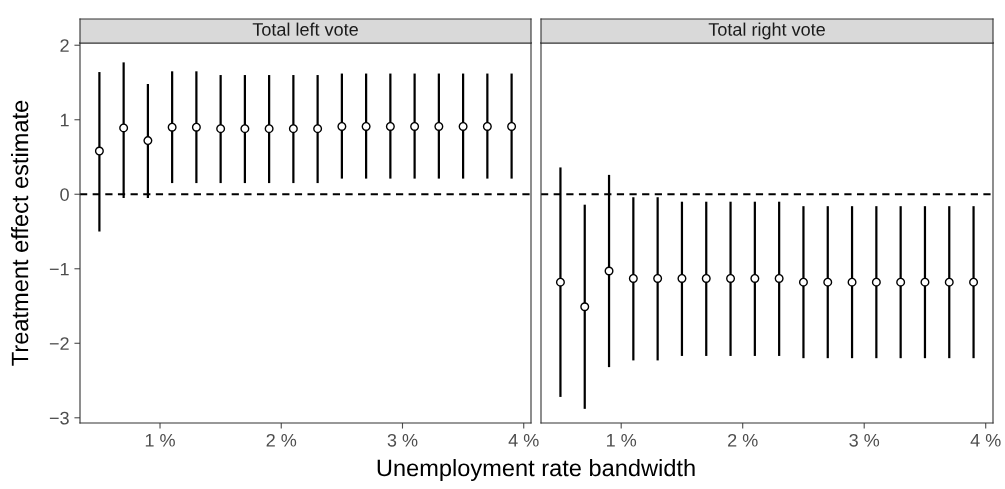 This screenshot has width=1005, height=489. Describe the element at coordinates (305, 29) in the screenshot. I see `chart-title: Total left vote` at that location.